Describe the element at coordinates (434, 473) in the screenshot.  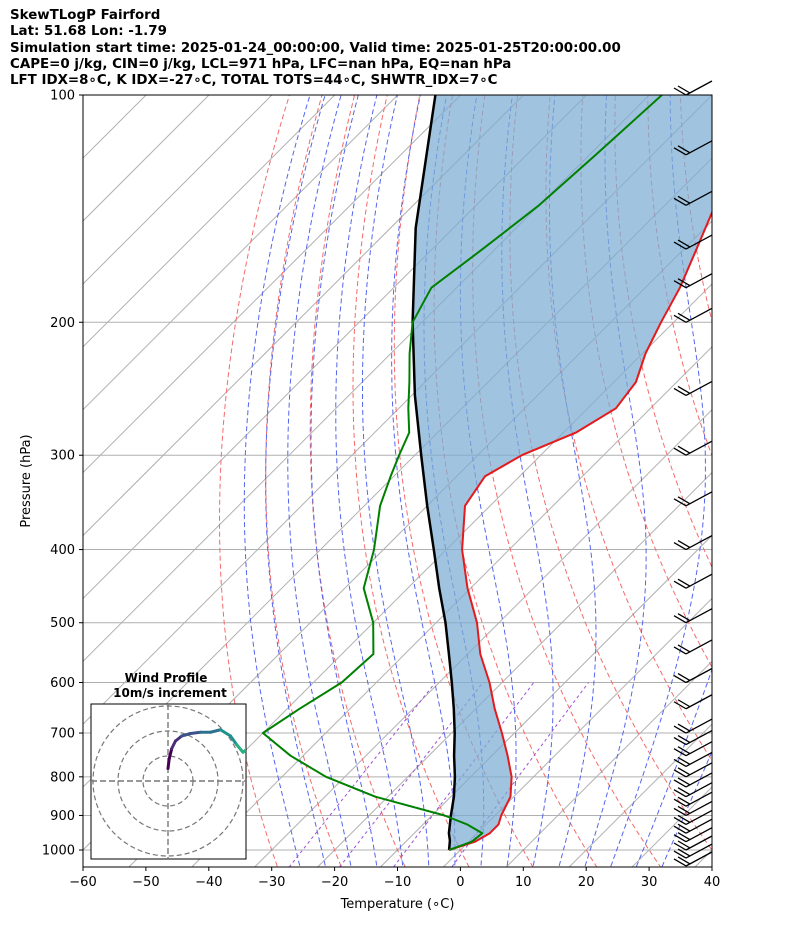
I see `parcel-profile-line` at that location.